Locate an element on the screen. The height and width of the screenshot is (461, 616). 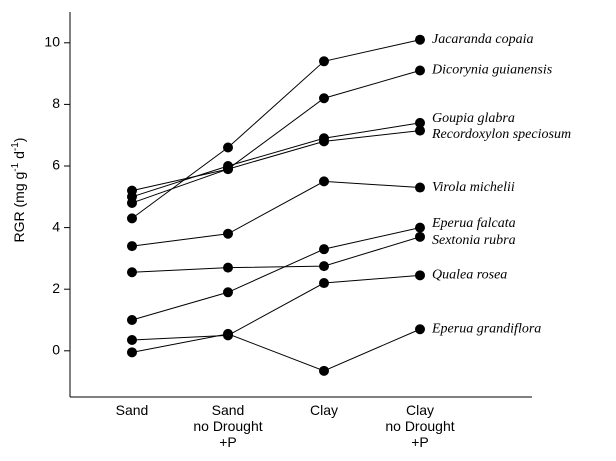
series-label: Sextonia rubra is located at coordinates (474, 240).